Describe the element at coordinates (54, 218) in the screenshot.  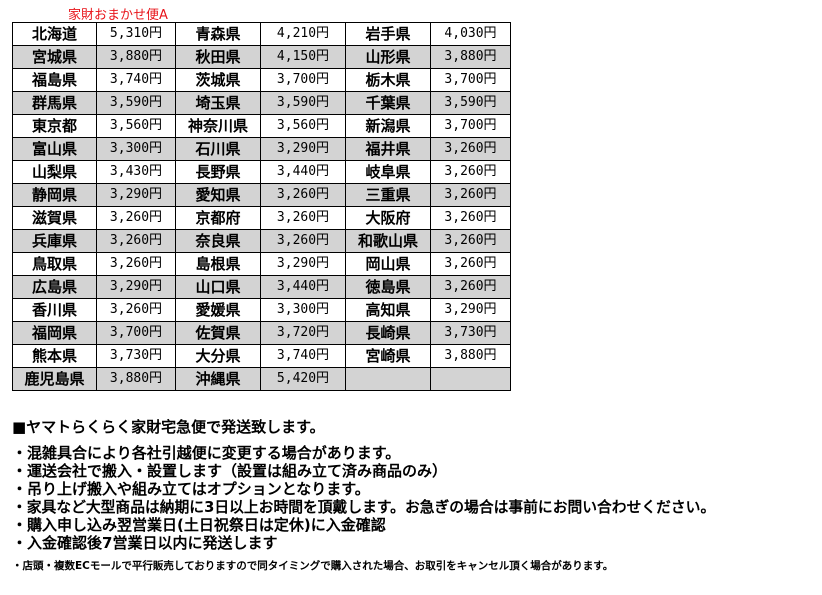
I see `prefecture-cell: 滋賀県` at that location.